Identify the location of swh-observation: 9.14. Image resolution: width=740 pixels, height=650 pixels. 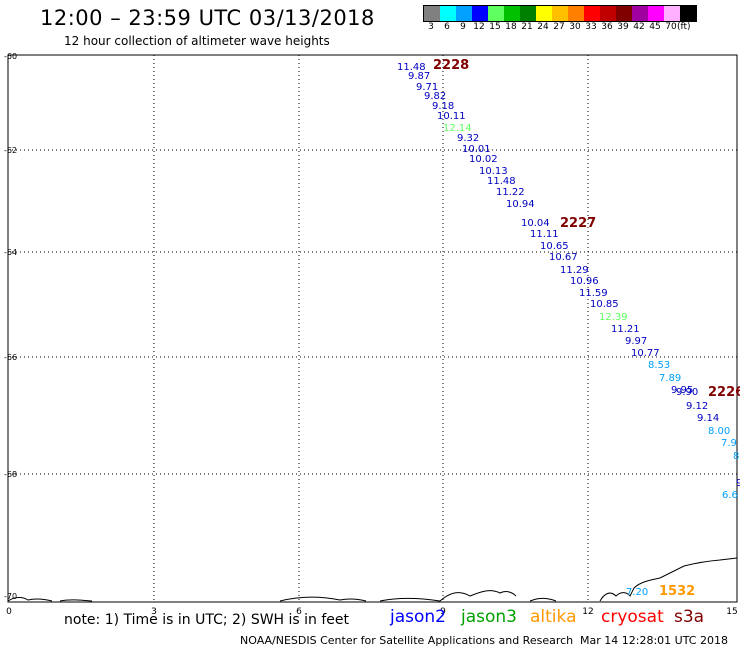
(708, 418).